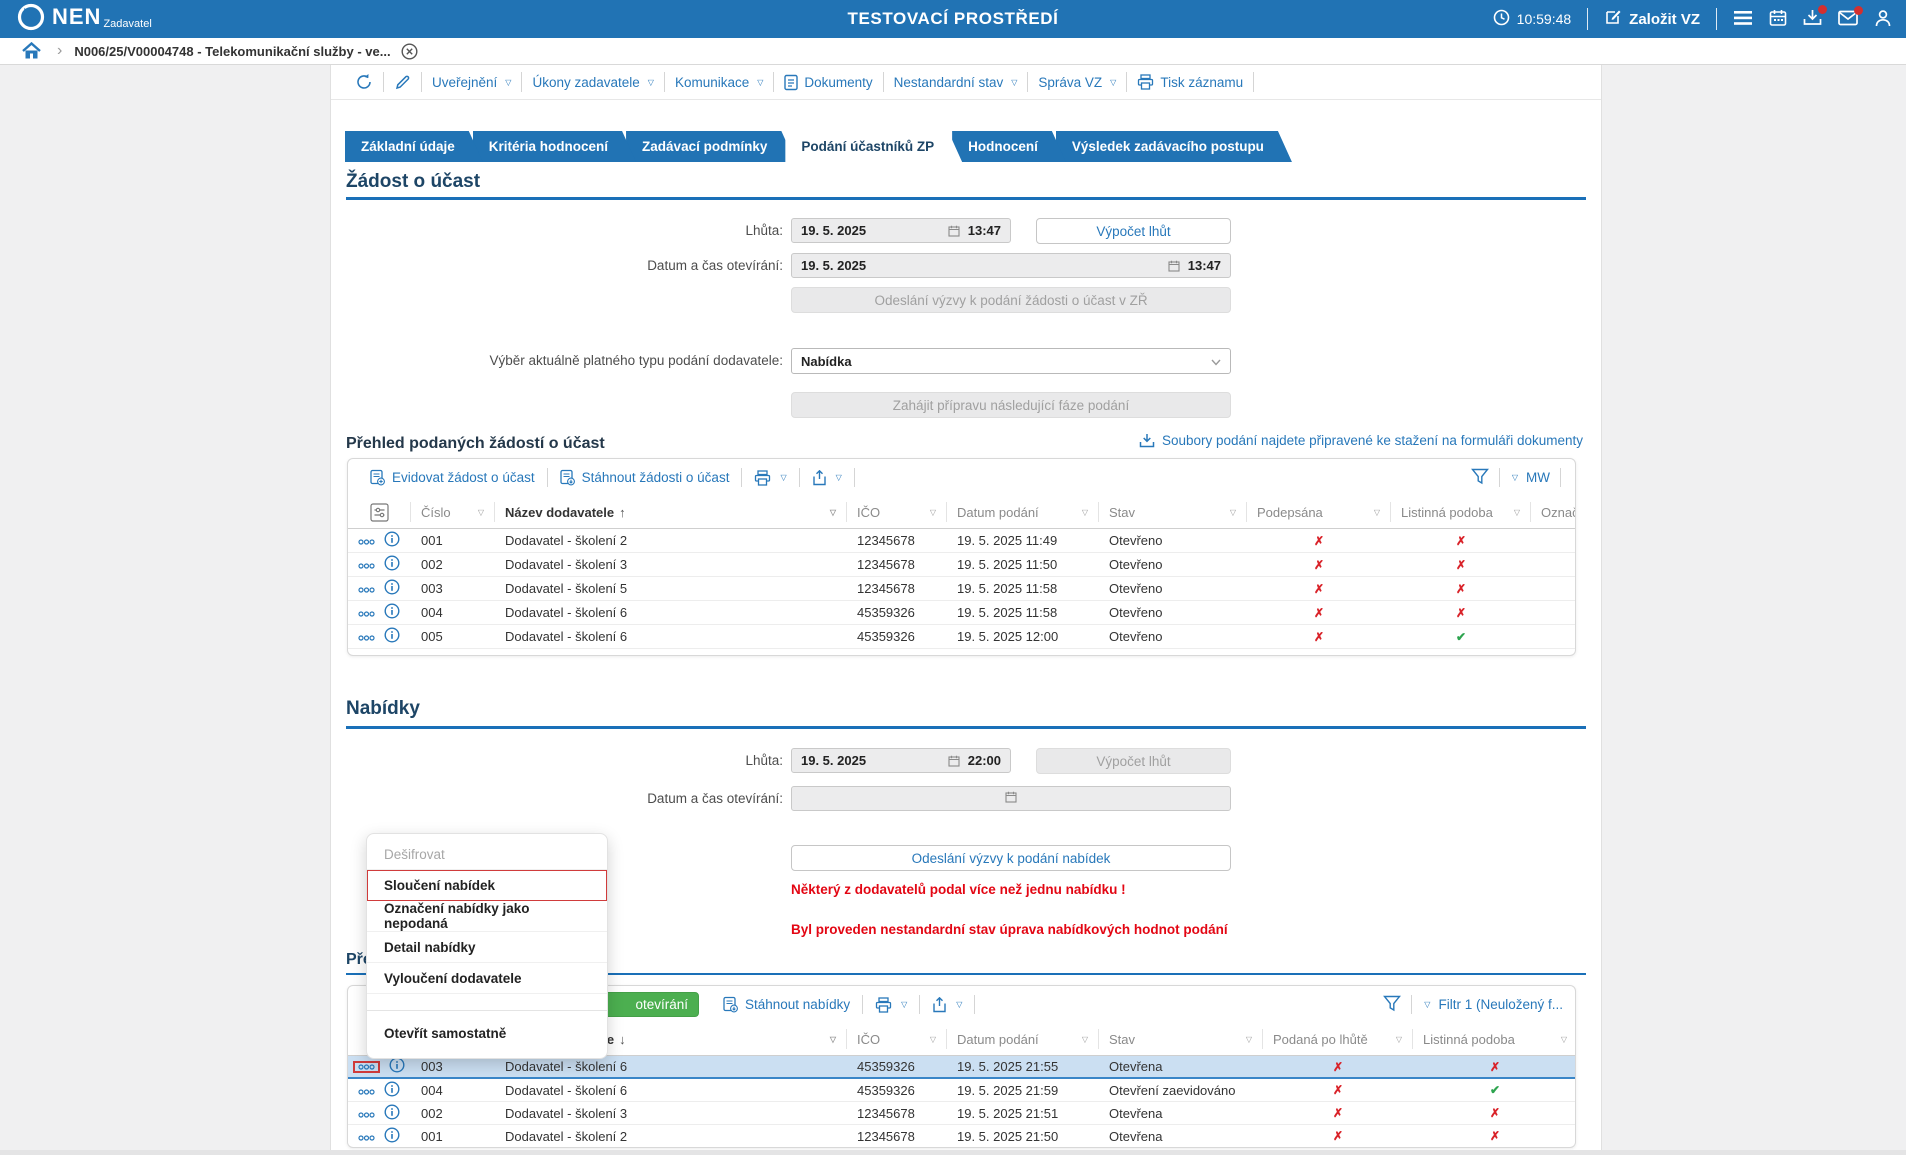  I want to click on menu-item-detail-nabidky: Detail nabídky, so click(487, 947).